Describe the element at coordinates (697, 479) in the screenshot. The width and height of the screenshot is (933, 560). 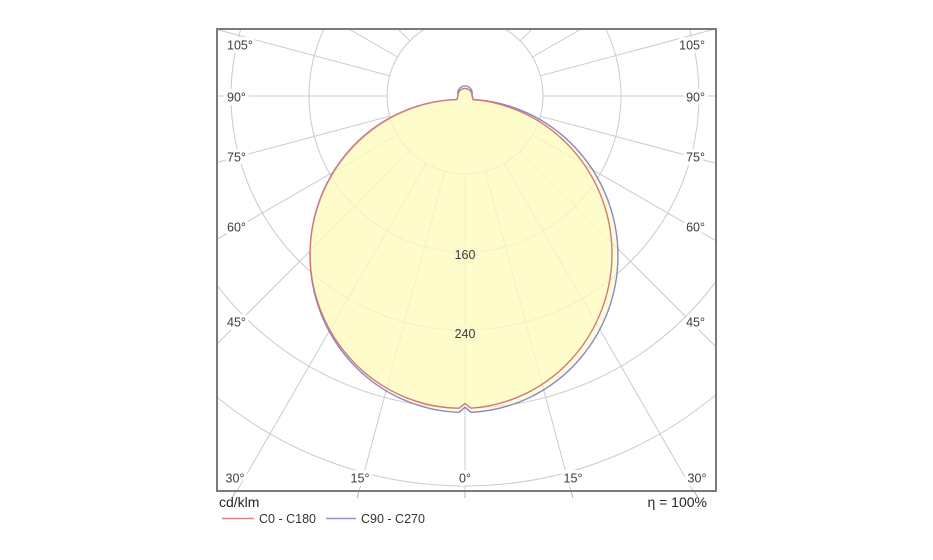
I see `angle-label-bottom-30r: 30°` at that location.